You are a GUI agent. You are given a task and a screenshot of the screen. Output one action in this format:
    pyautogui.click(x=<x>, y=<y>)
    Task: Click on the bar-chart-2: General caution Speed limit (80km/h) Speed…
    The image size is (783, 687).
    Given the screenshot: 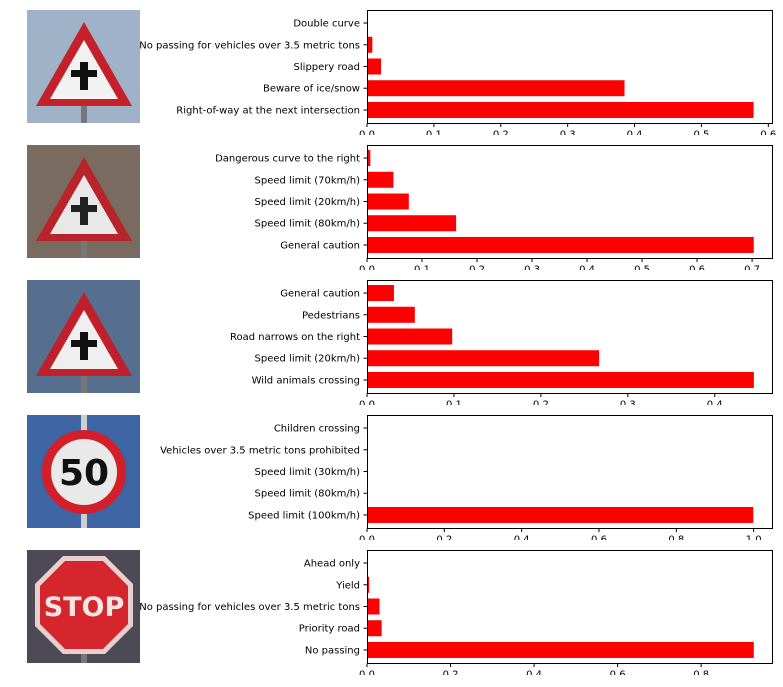 What is the action you would take?
    pyautogui.click(x=494, y=208)
    